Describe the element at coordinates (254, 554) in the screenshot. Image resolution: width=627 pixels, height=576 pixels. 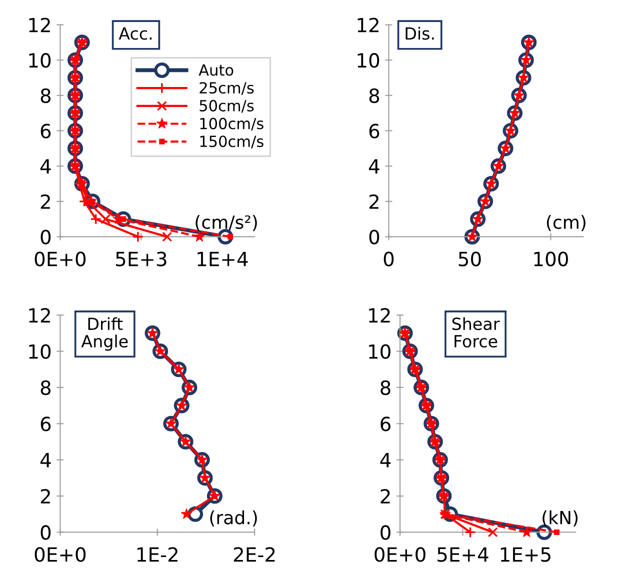
I see `x-tick-label: 2E-2` at that location.